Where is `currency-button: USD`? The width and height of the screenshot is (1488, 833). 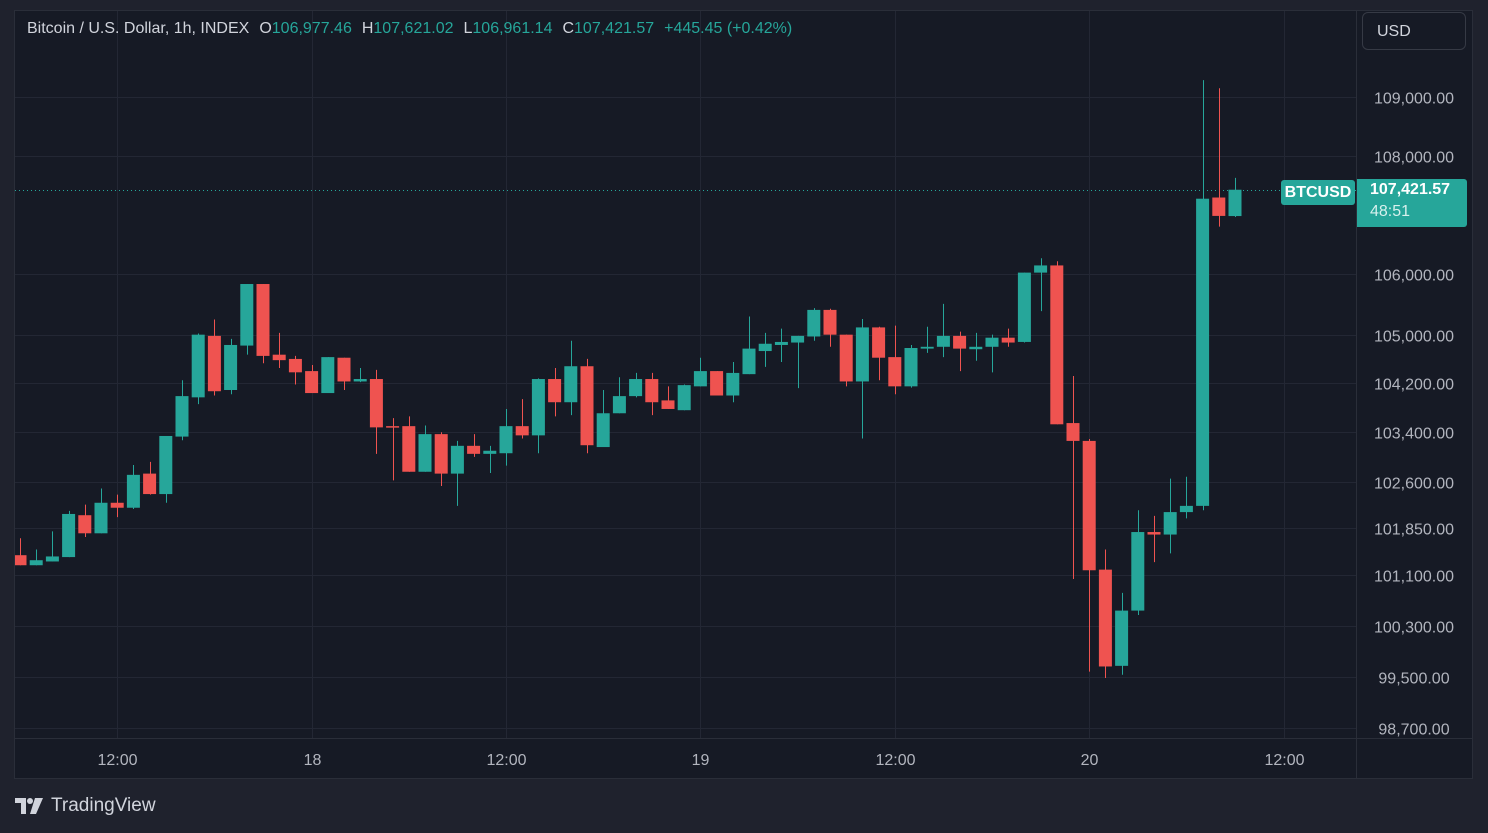
currency-button: USD is located at coordinates (1414, 31).